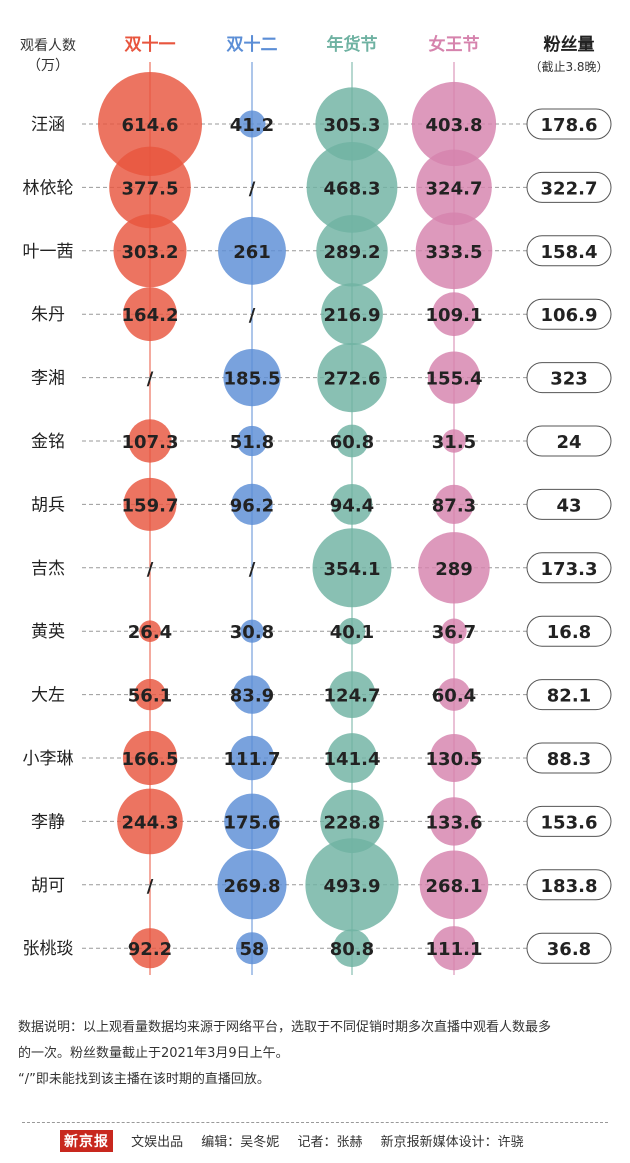 This screenshot has height=1163, width=630. I want to click on row-name: 林依轮, so click(48, 188).